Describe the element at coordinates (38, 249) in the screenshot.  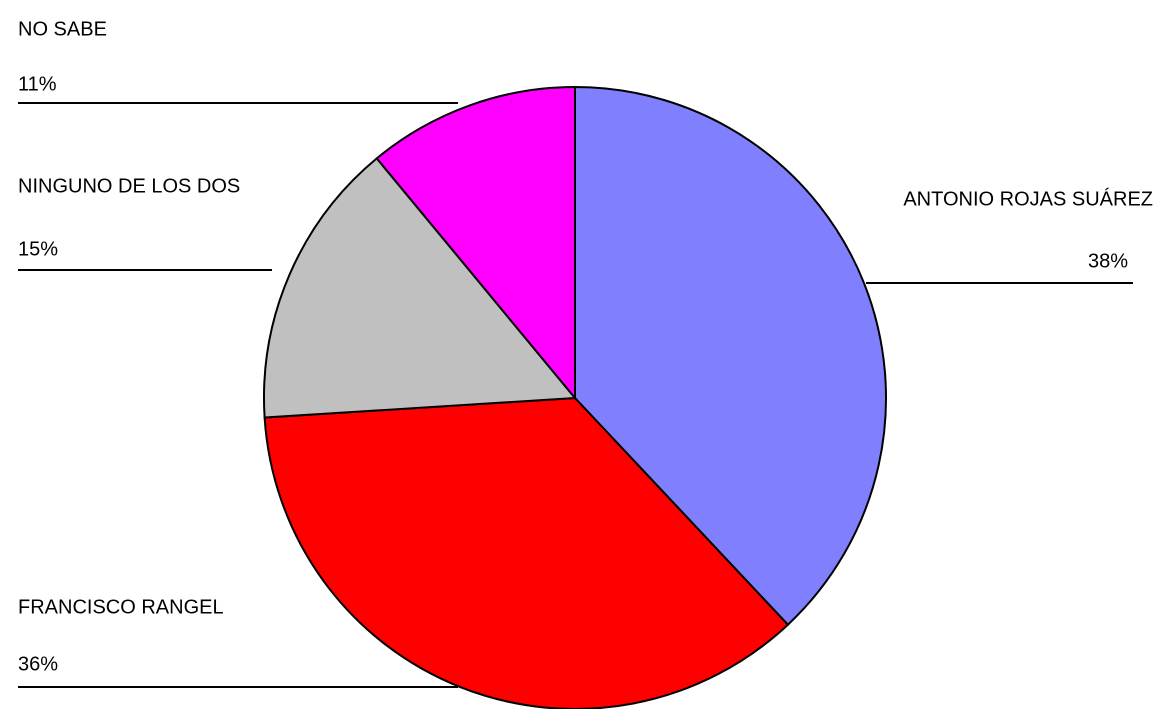
I see `slice-value-label: 15%` at that location.